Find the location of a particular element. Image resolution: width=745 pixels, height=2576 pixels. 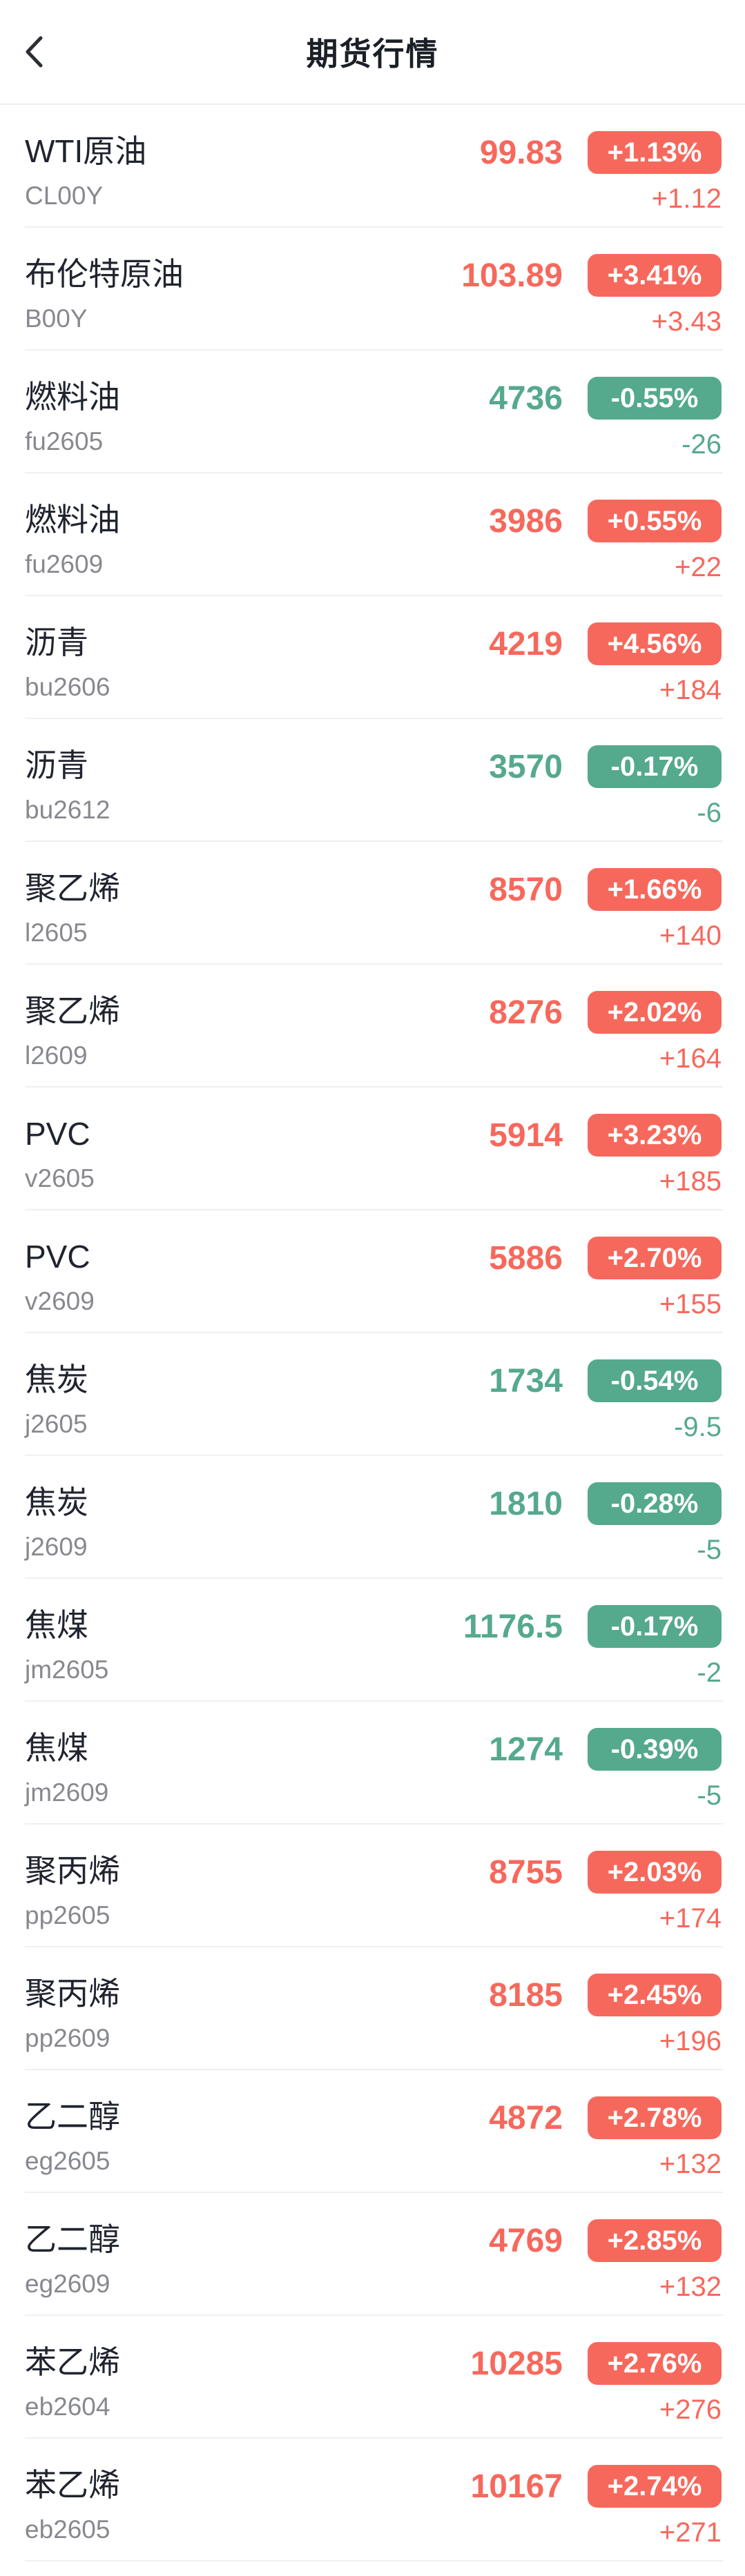

quote-info: 8570 +1.66% +140 is located at coordinates (605, 916).